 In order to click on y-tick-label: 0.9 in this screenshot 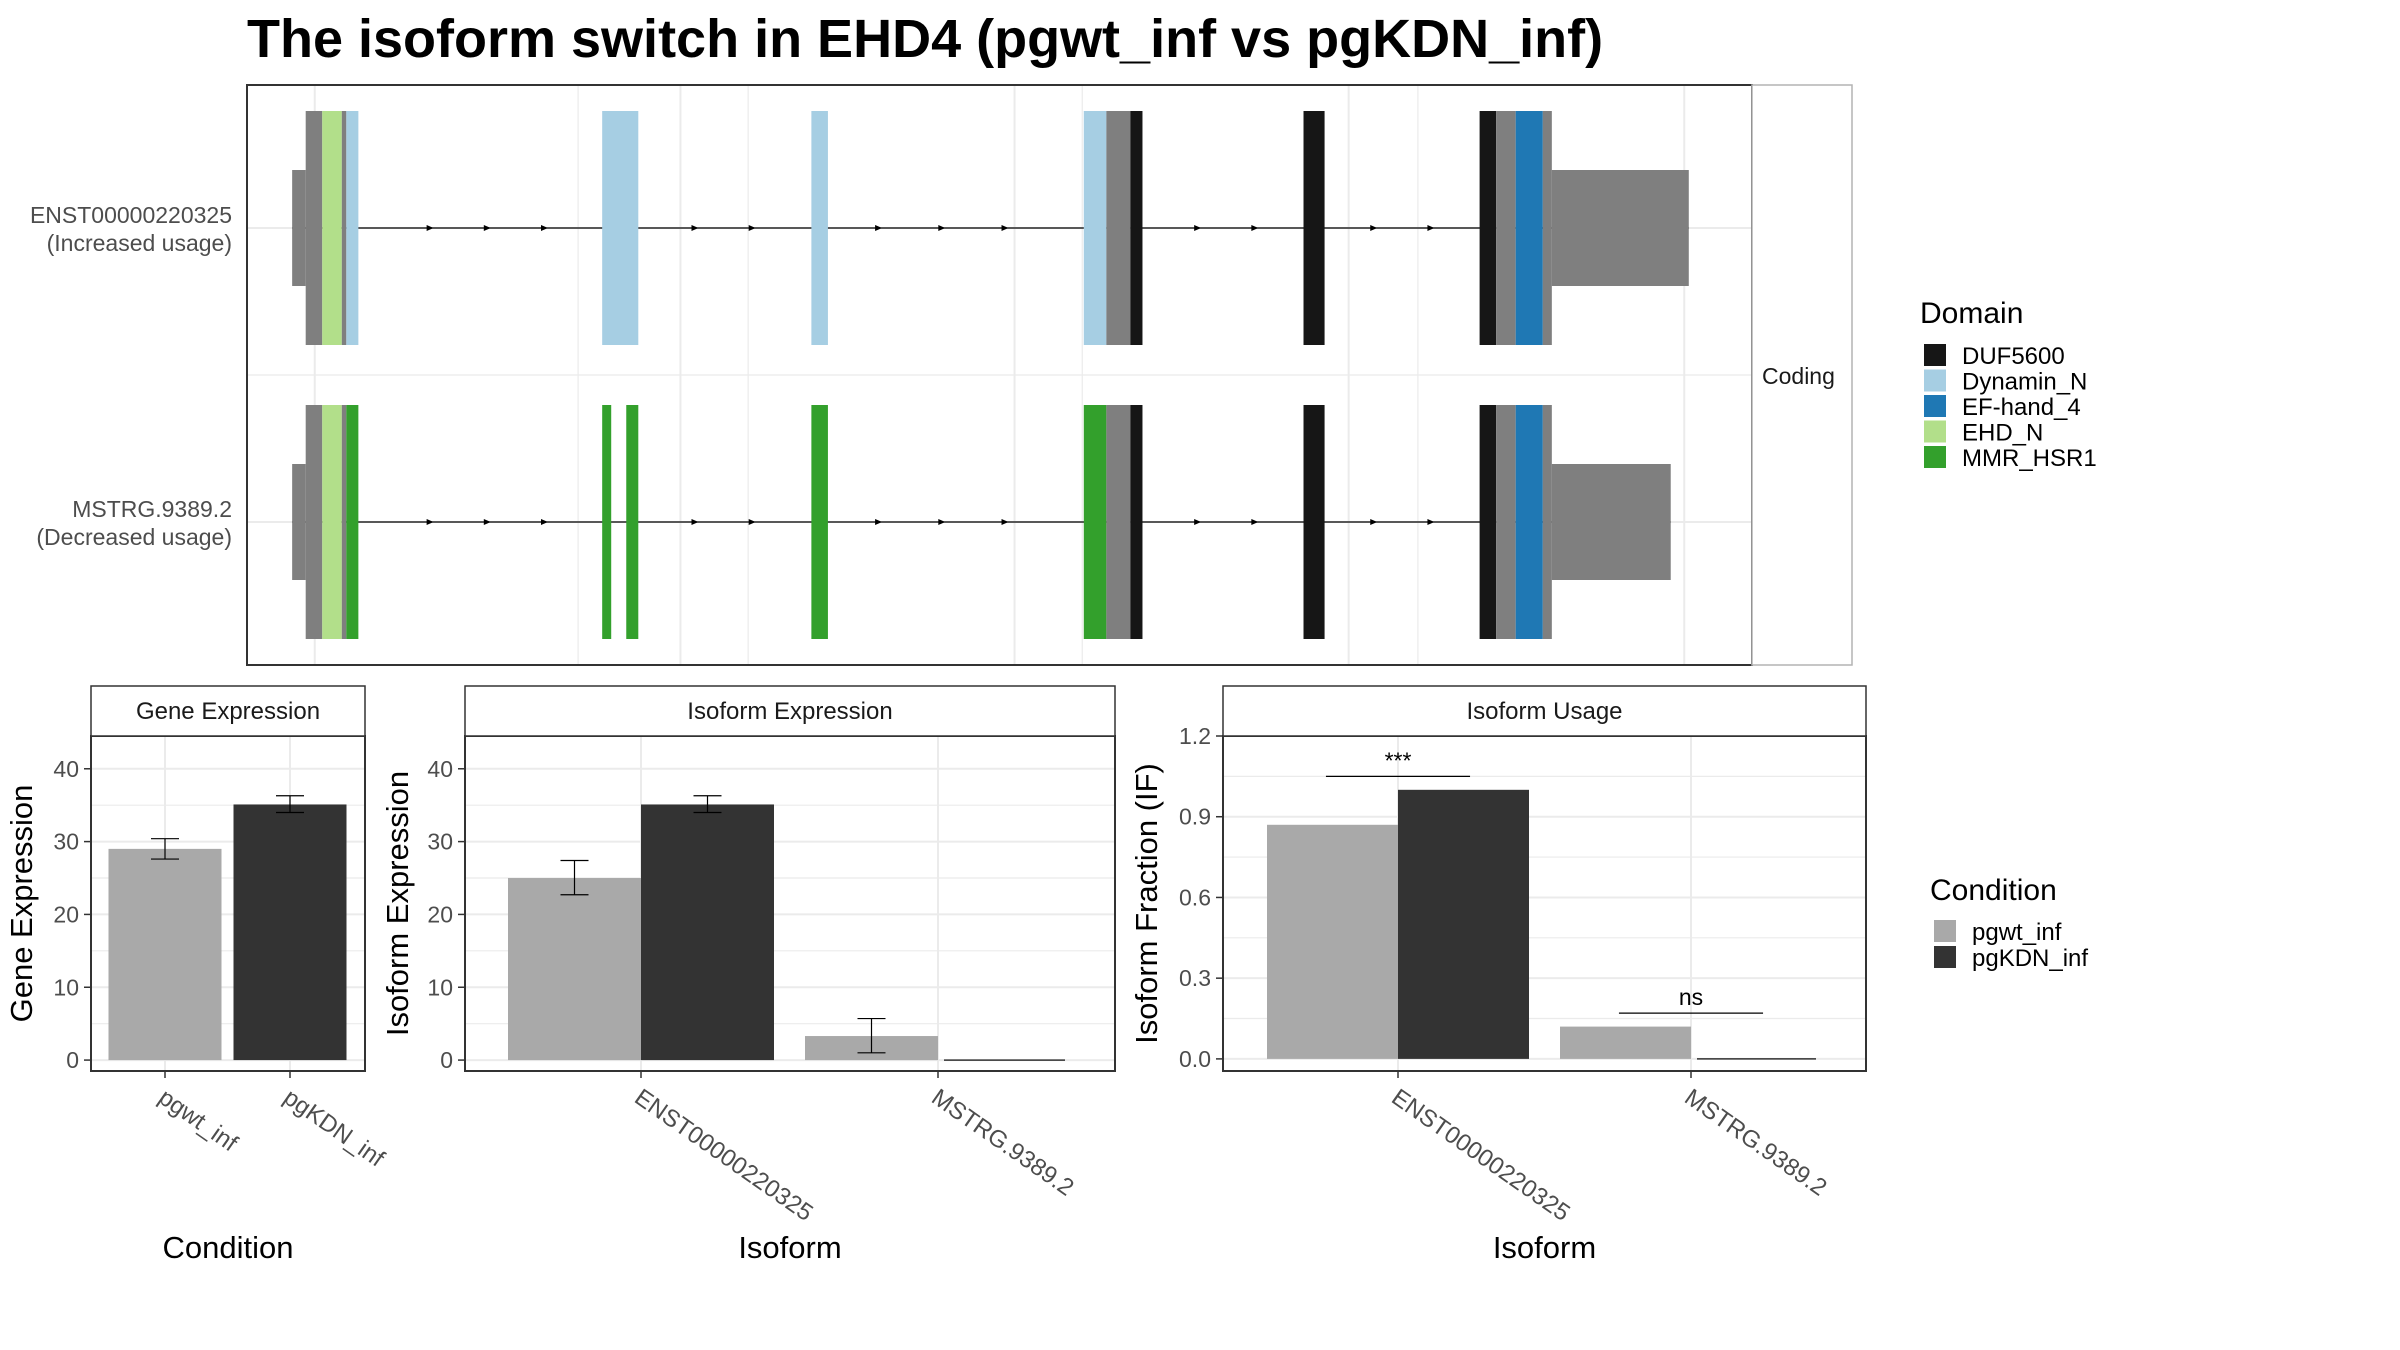, I will do `click(1195, 817)`.